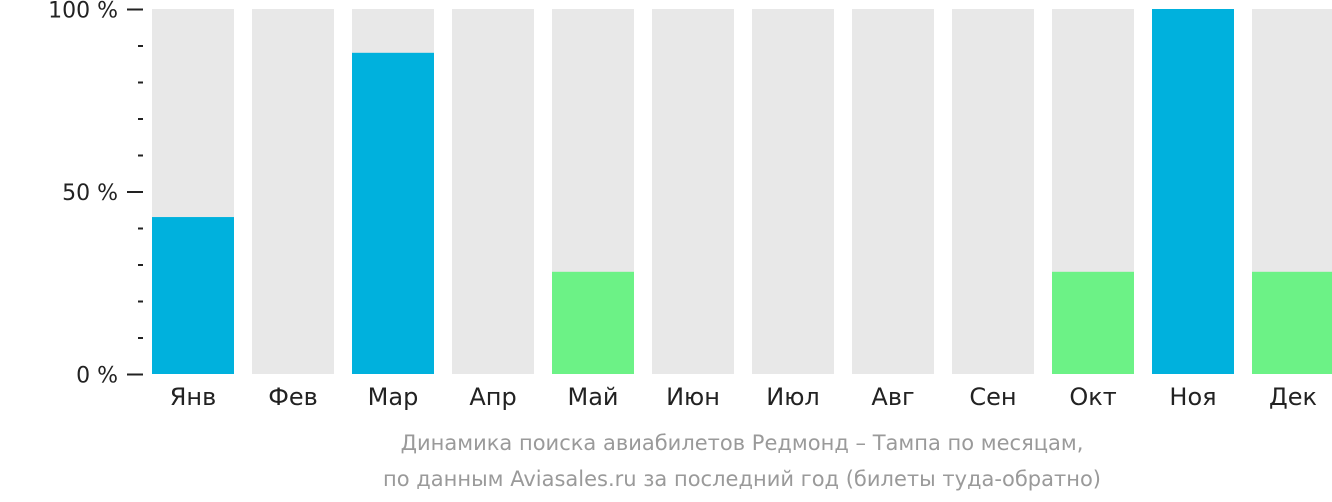 The image size is (1332, 502). What do you see at coordinates (1192, 397) in the screenshot?
I see `x-tick-label: Ноя` at bounding box center [1192, 397].